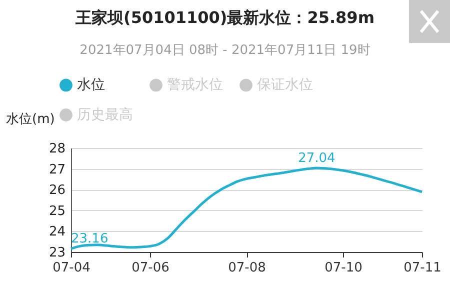  Describe the element at coordinates (57, 211) in the screenshot. I see `y-tick-label: 25` at that location.